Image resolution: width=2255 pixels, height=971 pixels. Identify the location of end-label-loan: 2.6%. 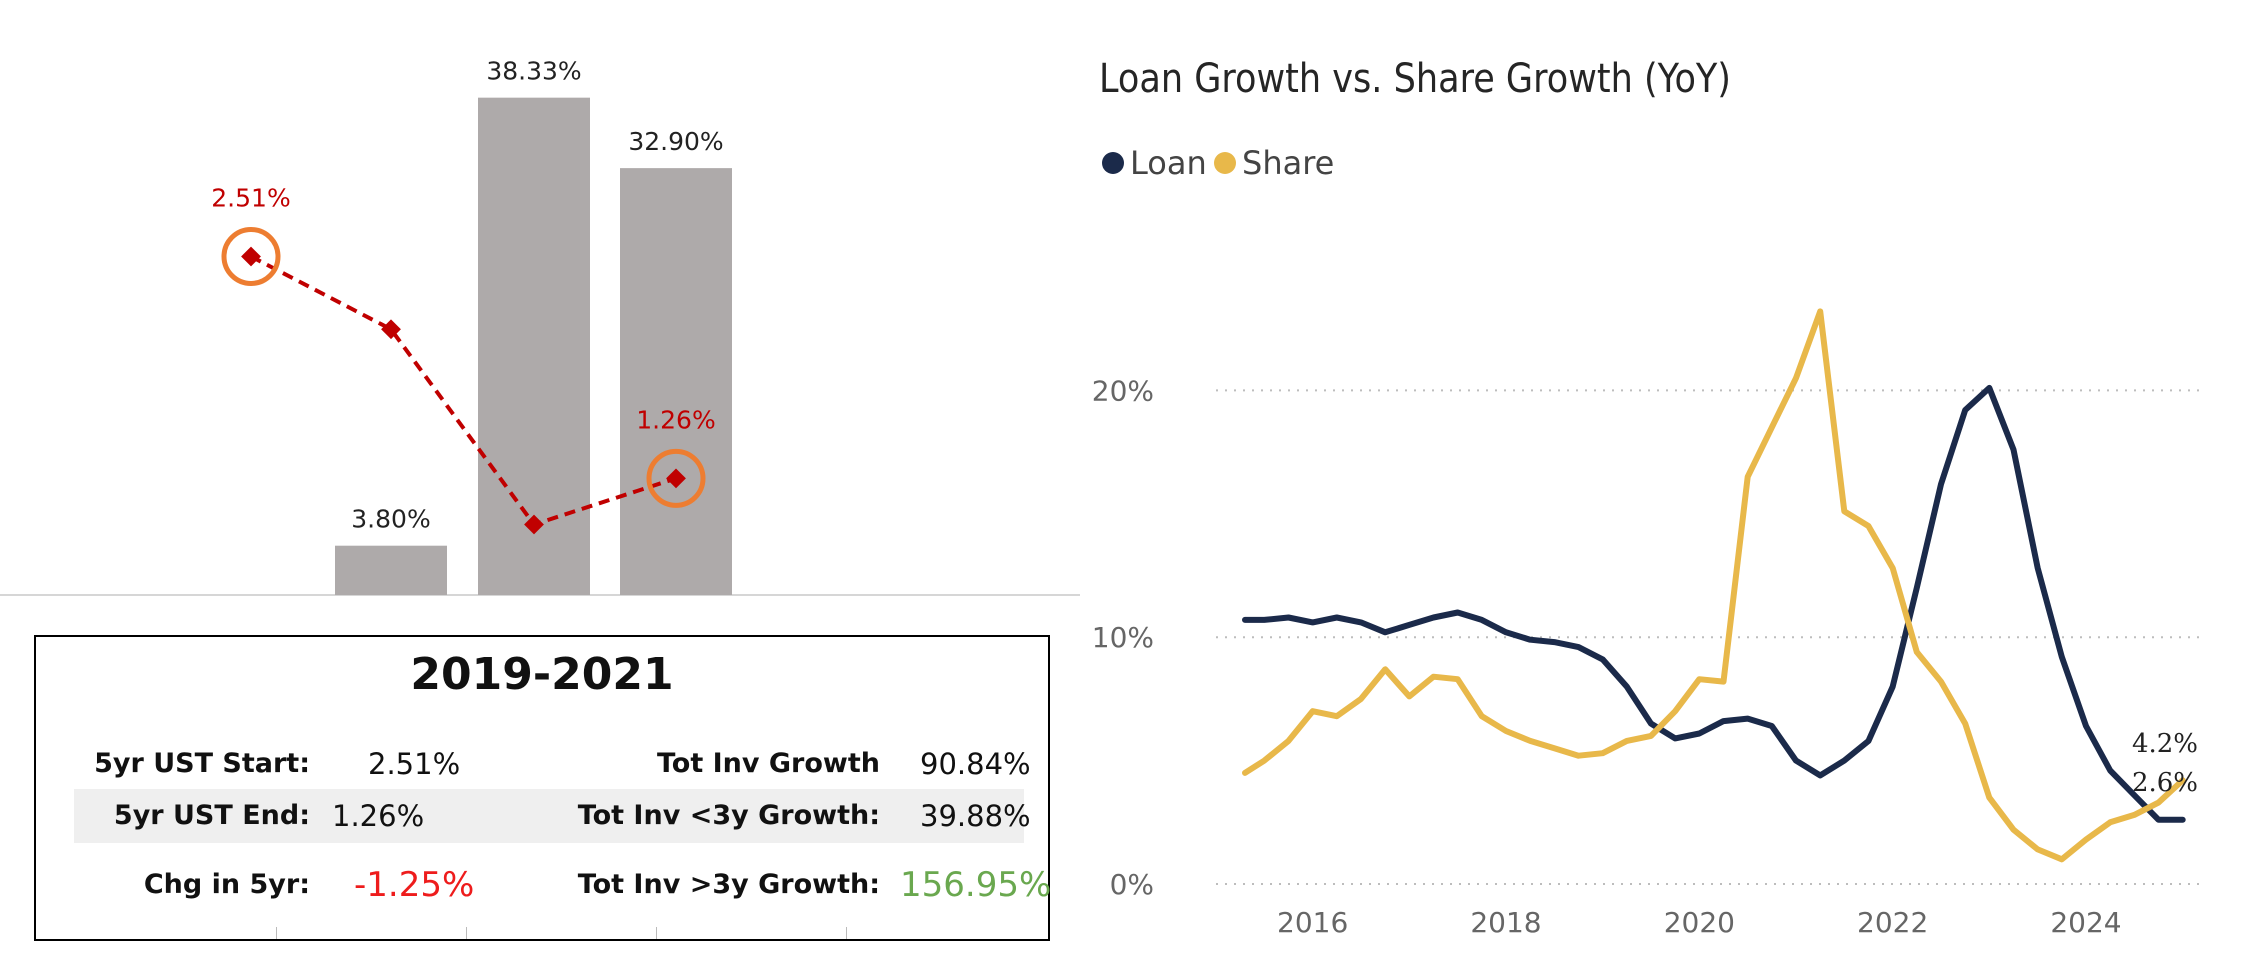
(2165, 783).